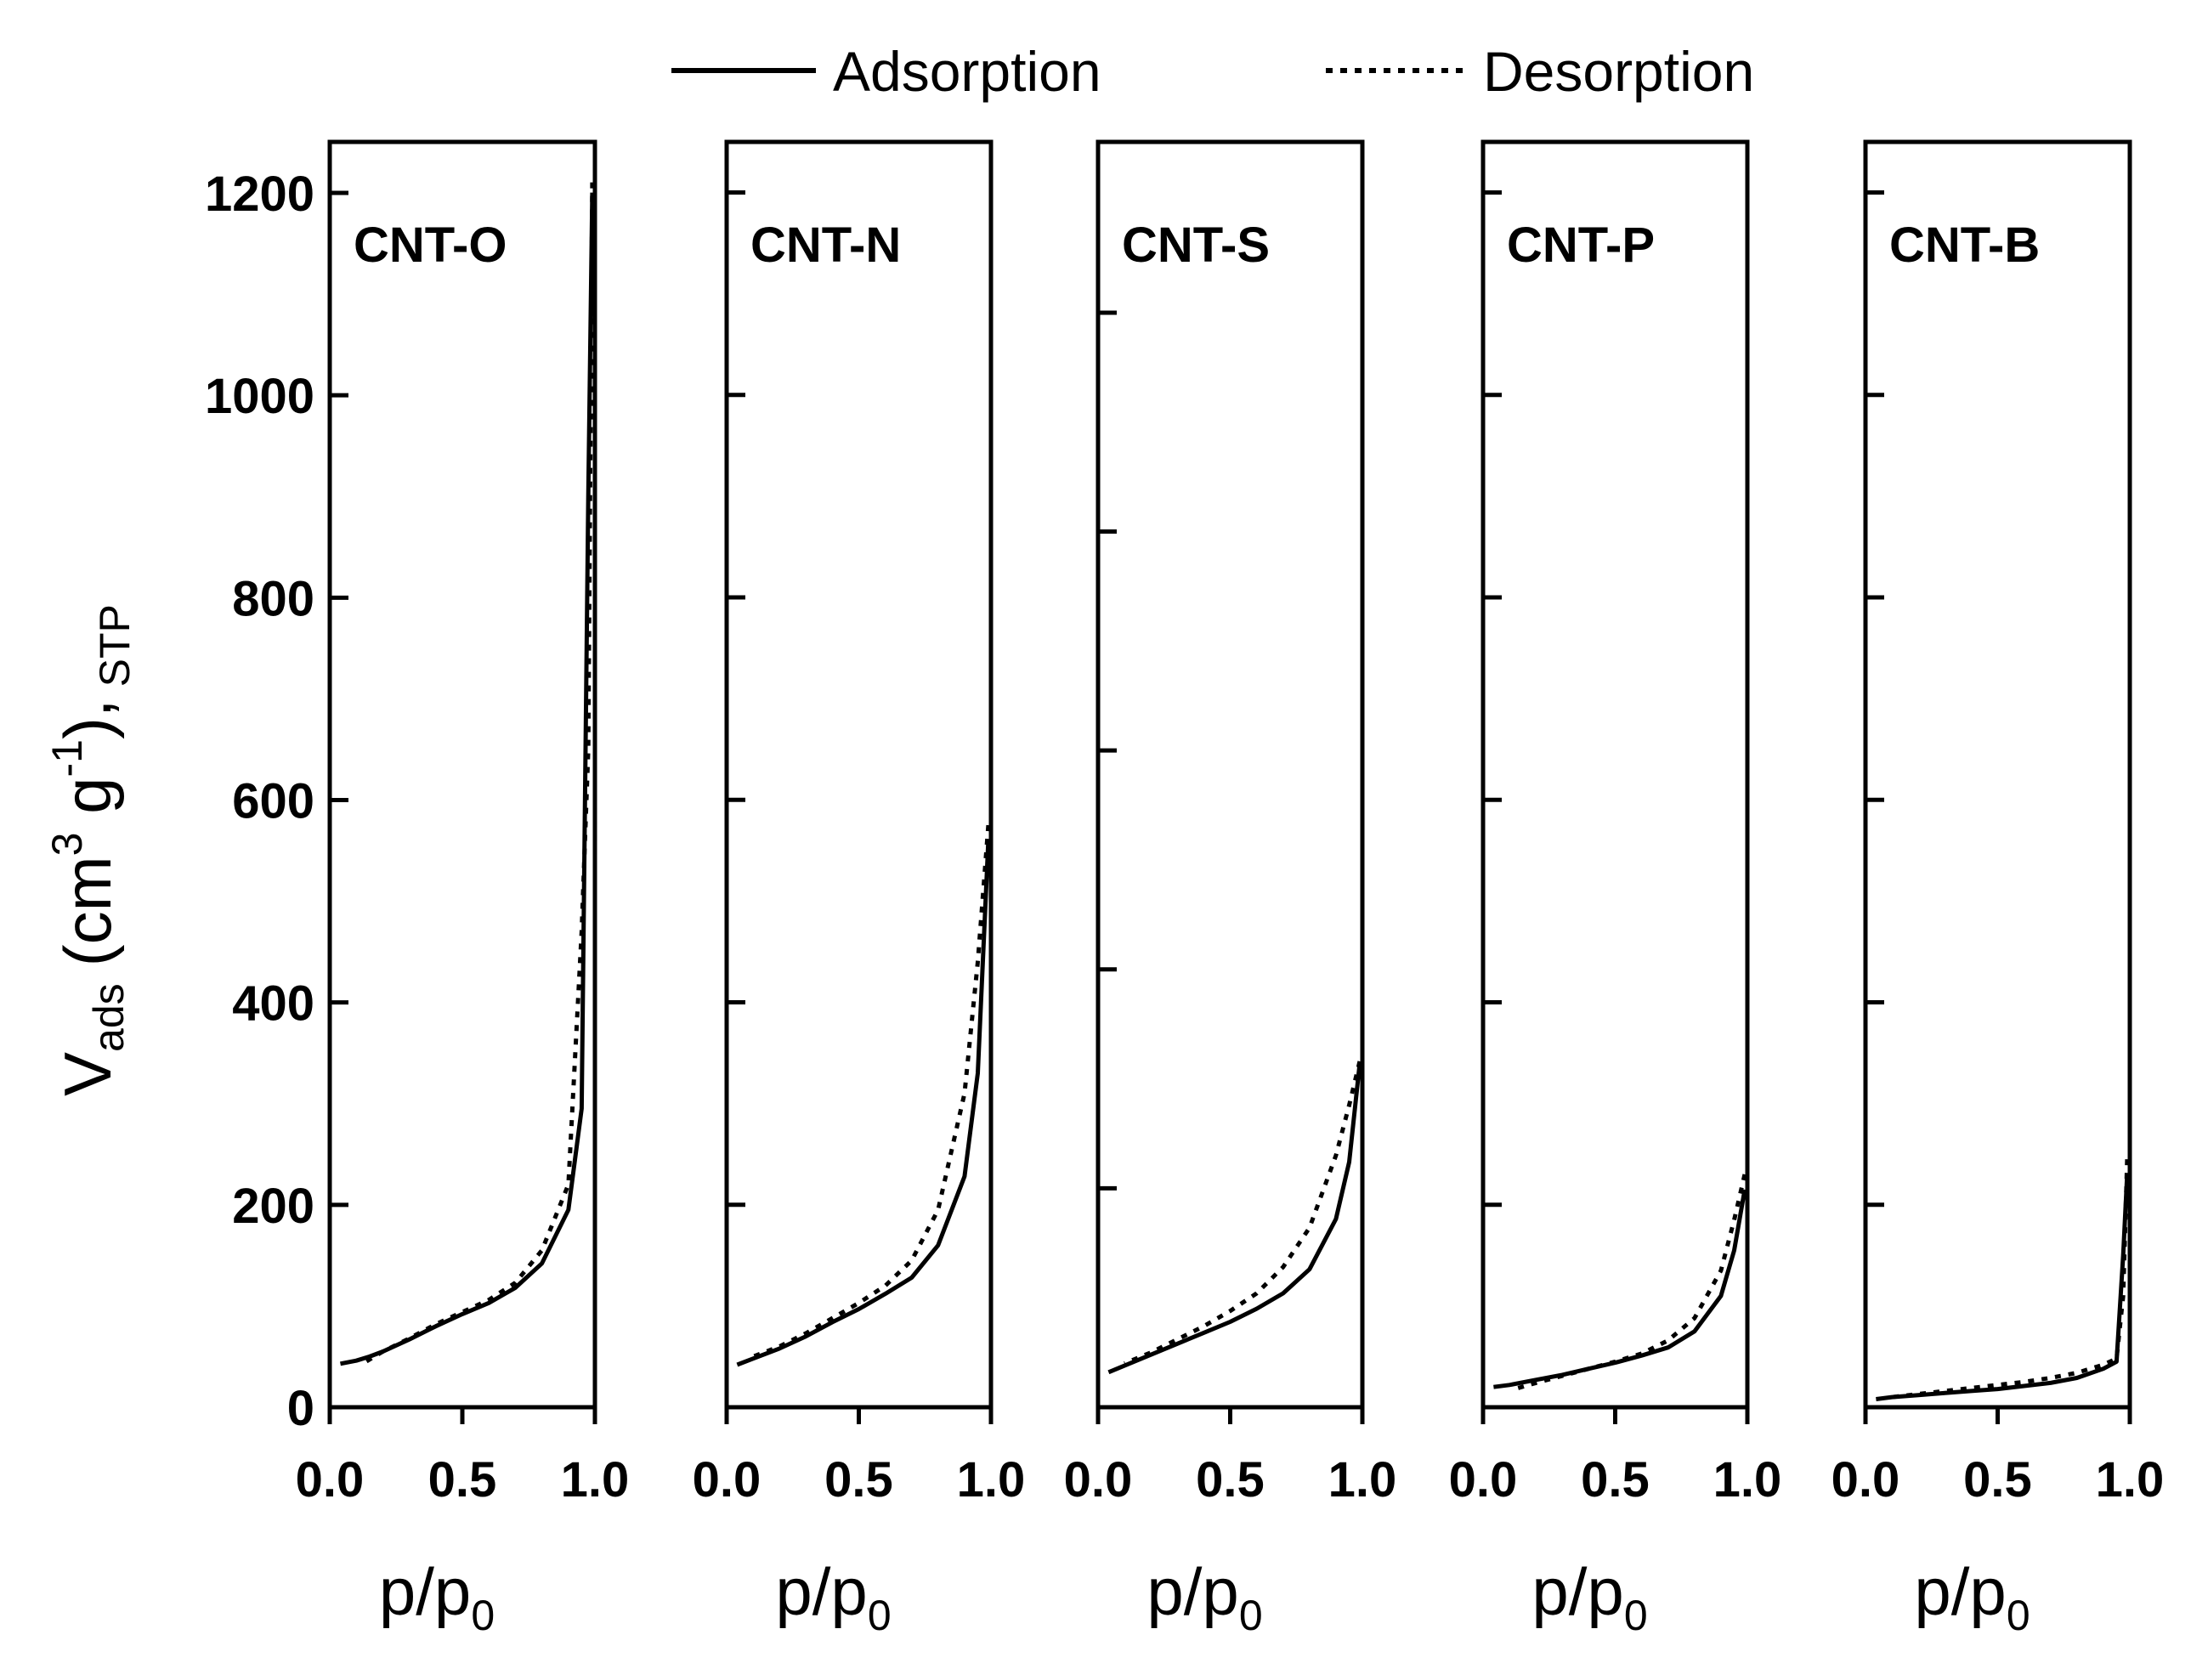 The height and width of the screenshot is (1680, 2191). What do you see at coordinates (115, 645) in the screenshot?
I see `y-axis-title-stp: STP` at bounding box center [115, 645].